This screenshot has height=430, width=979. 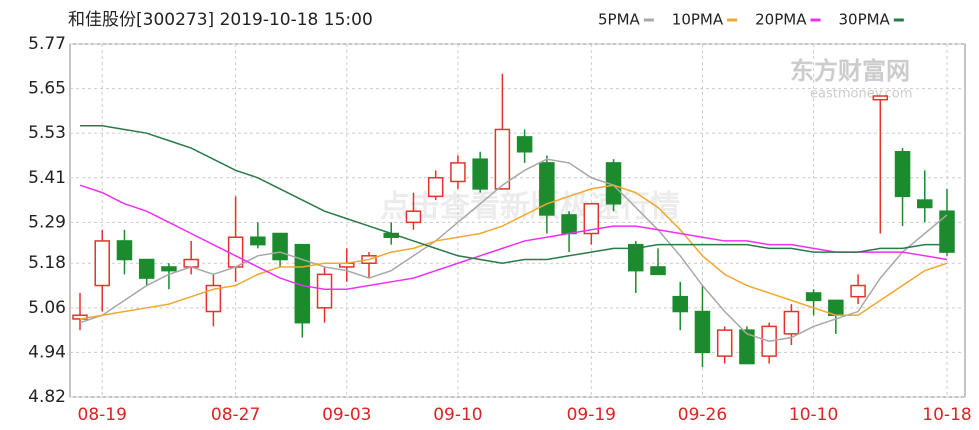 I want to click on legend-label: 10PMA, so click(x=698, y=20).